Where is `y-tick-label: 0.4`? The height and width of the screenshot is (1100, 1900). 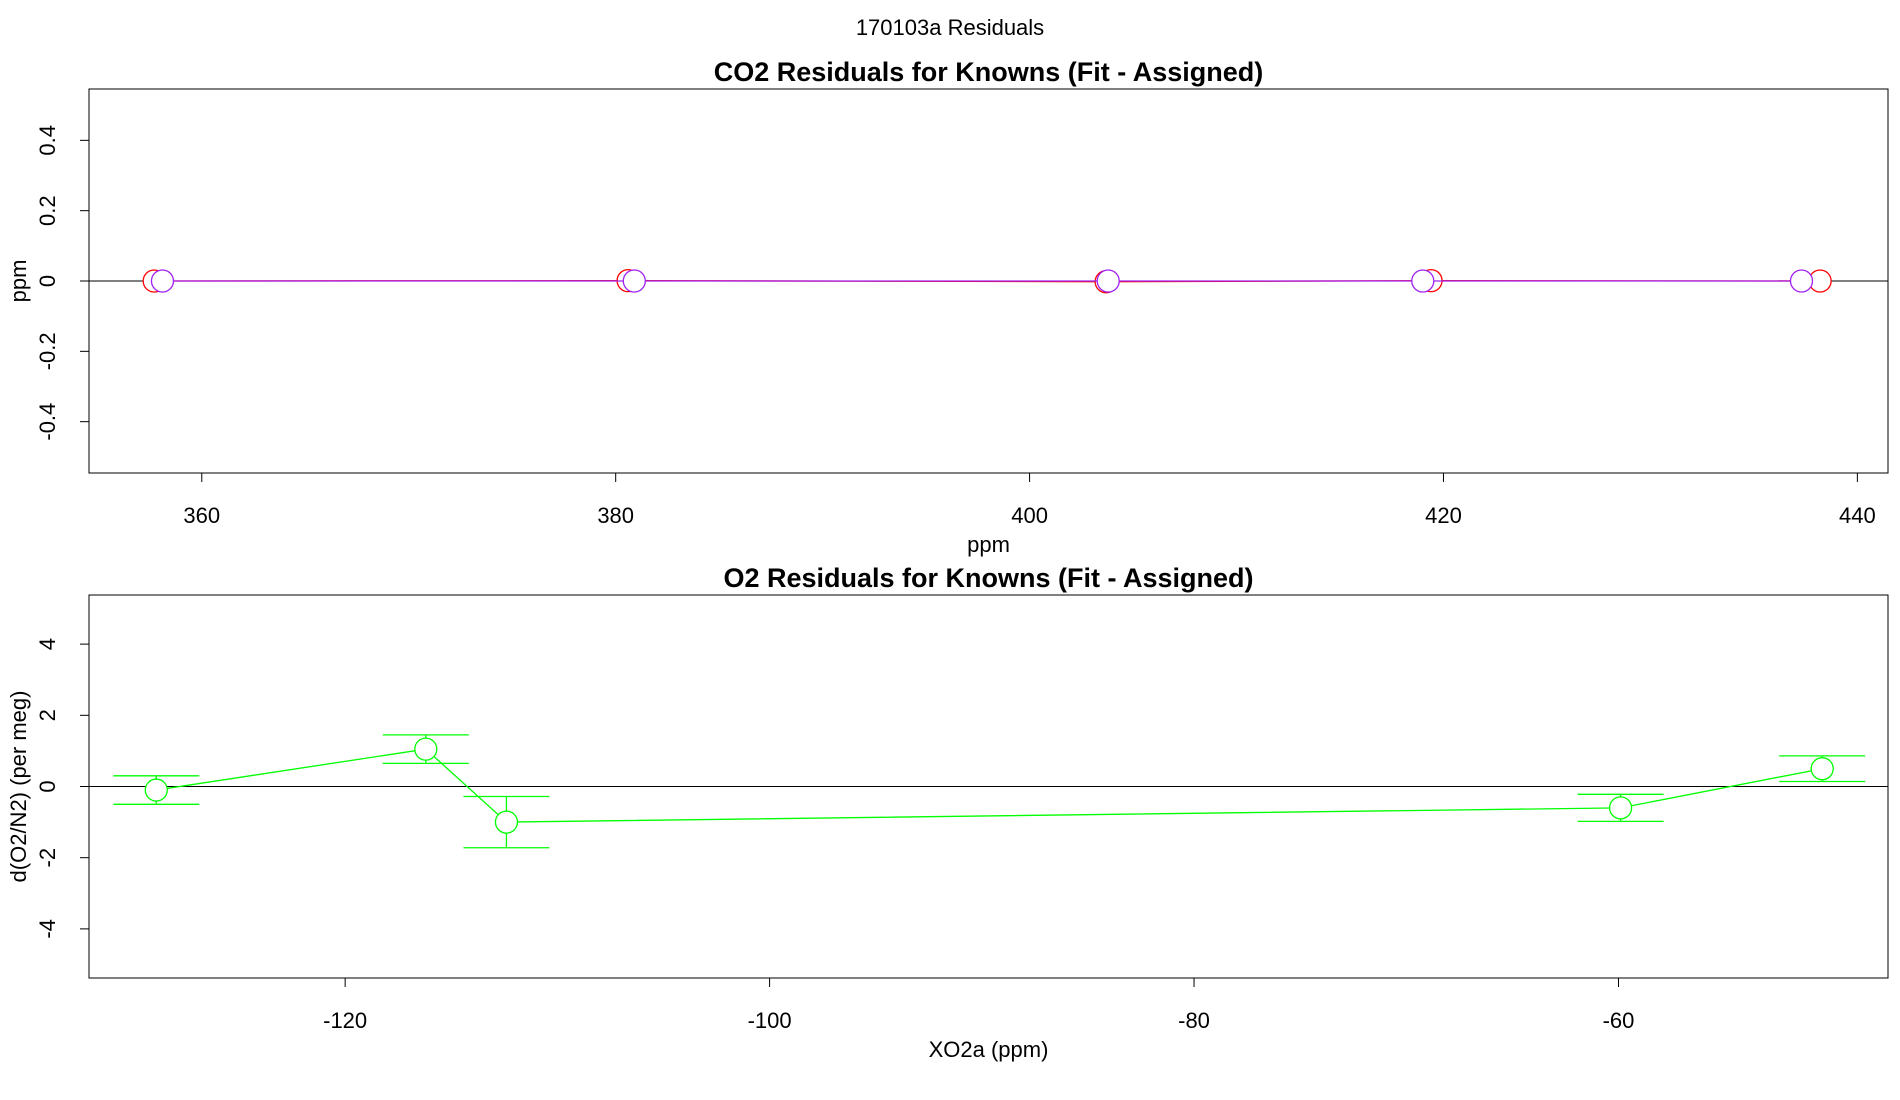 y-tick-label: 0.4 is located at coordinates (47, 140).